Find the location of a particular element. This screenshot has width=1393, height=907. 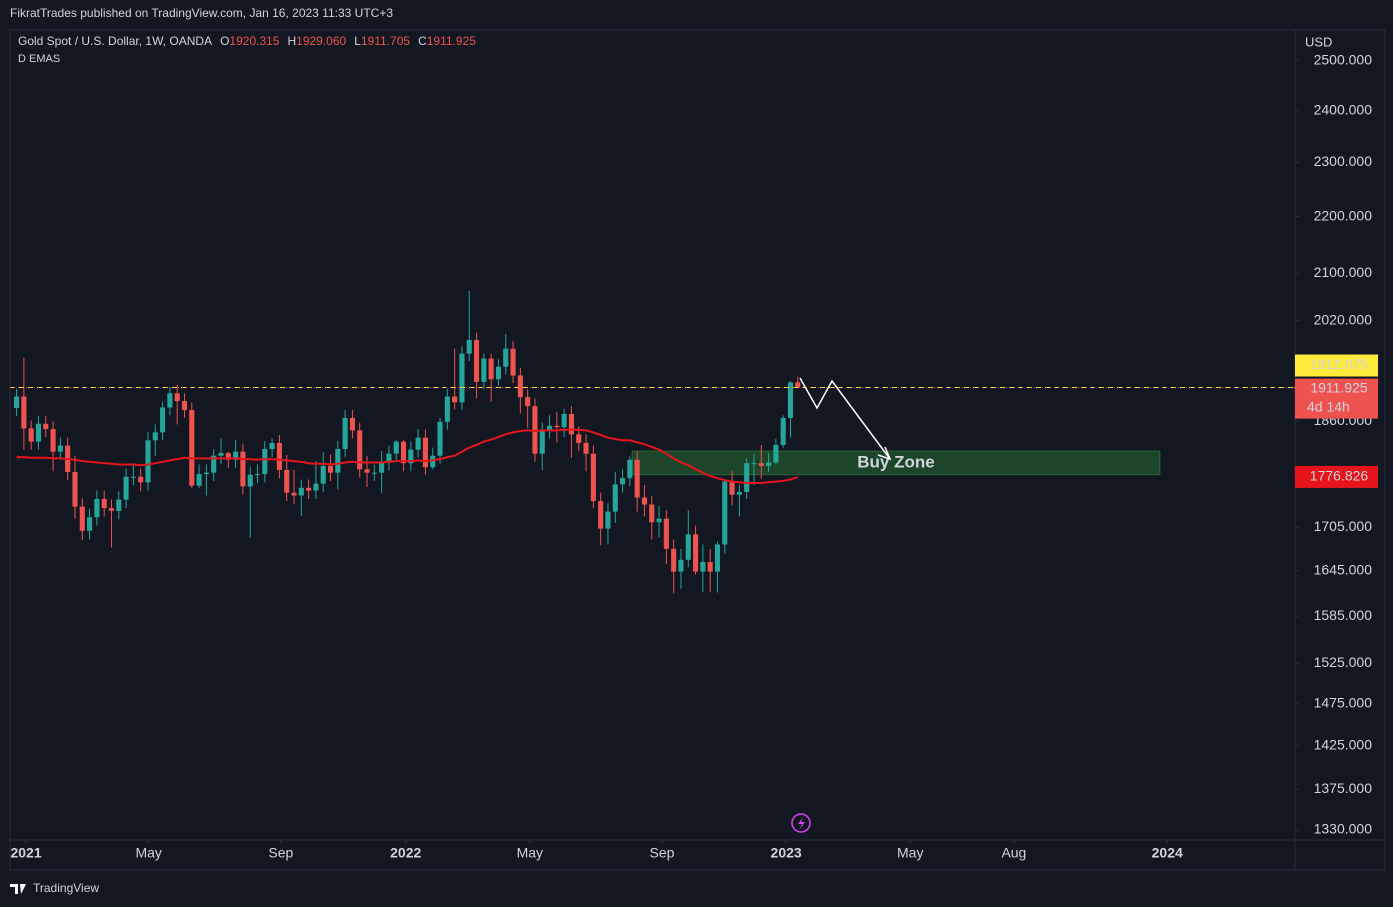

tv-logo is located at coordinates (18, 889).